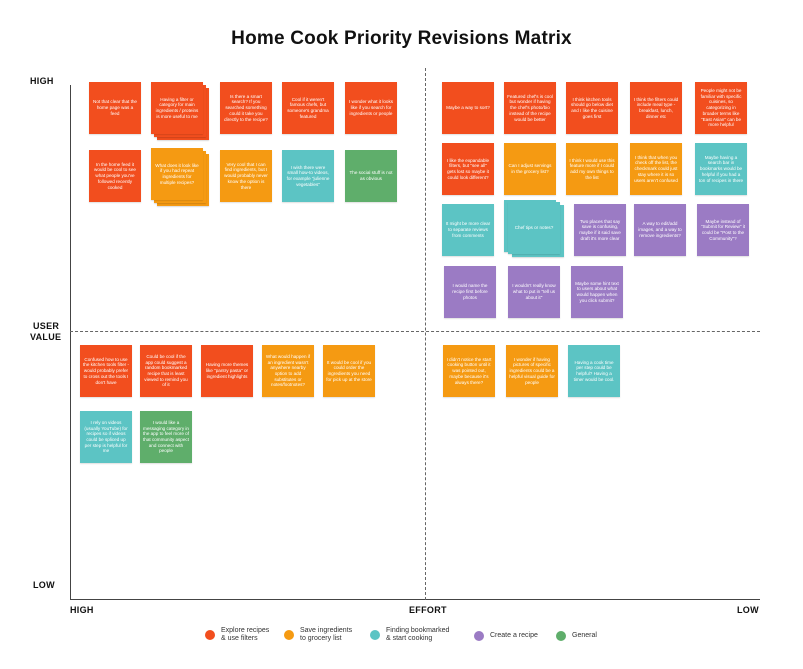 This screenshot has width=803, height=669. I want to click on sticky-note: The social stuff is not as obvious, so click(371, 176).